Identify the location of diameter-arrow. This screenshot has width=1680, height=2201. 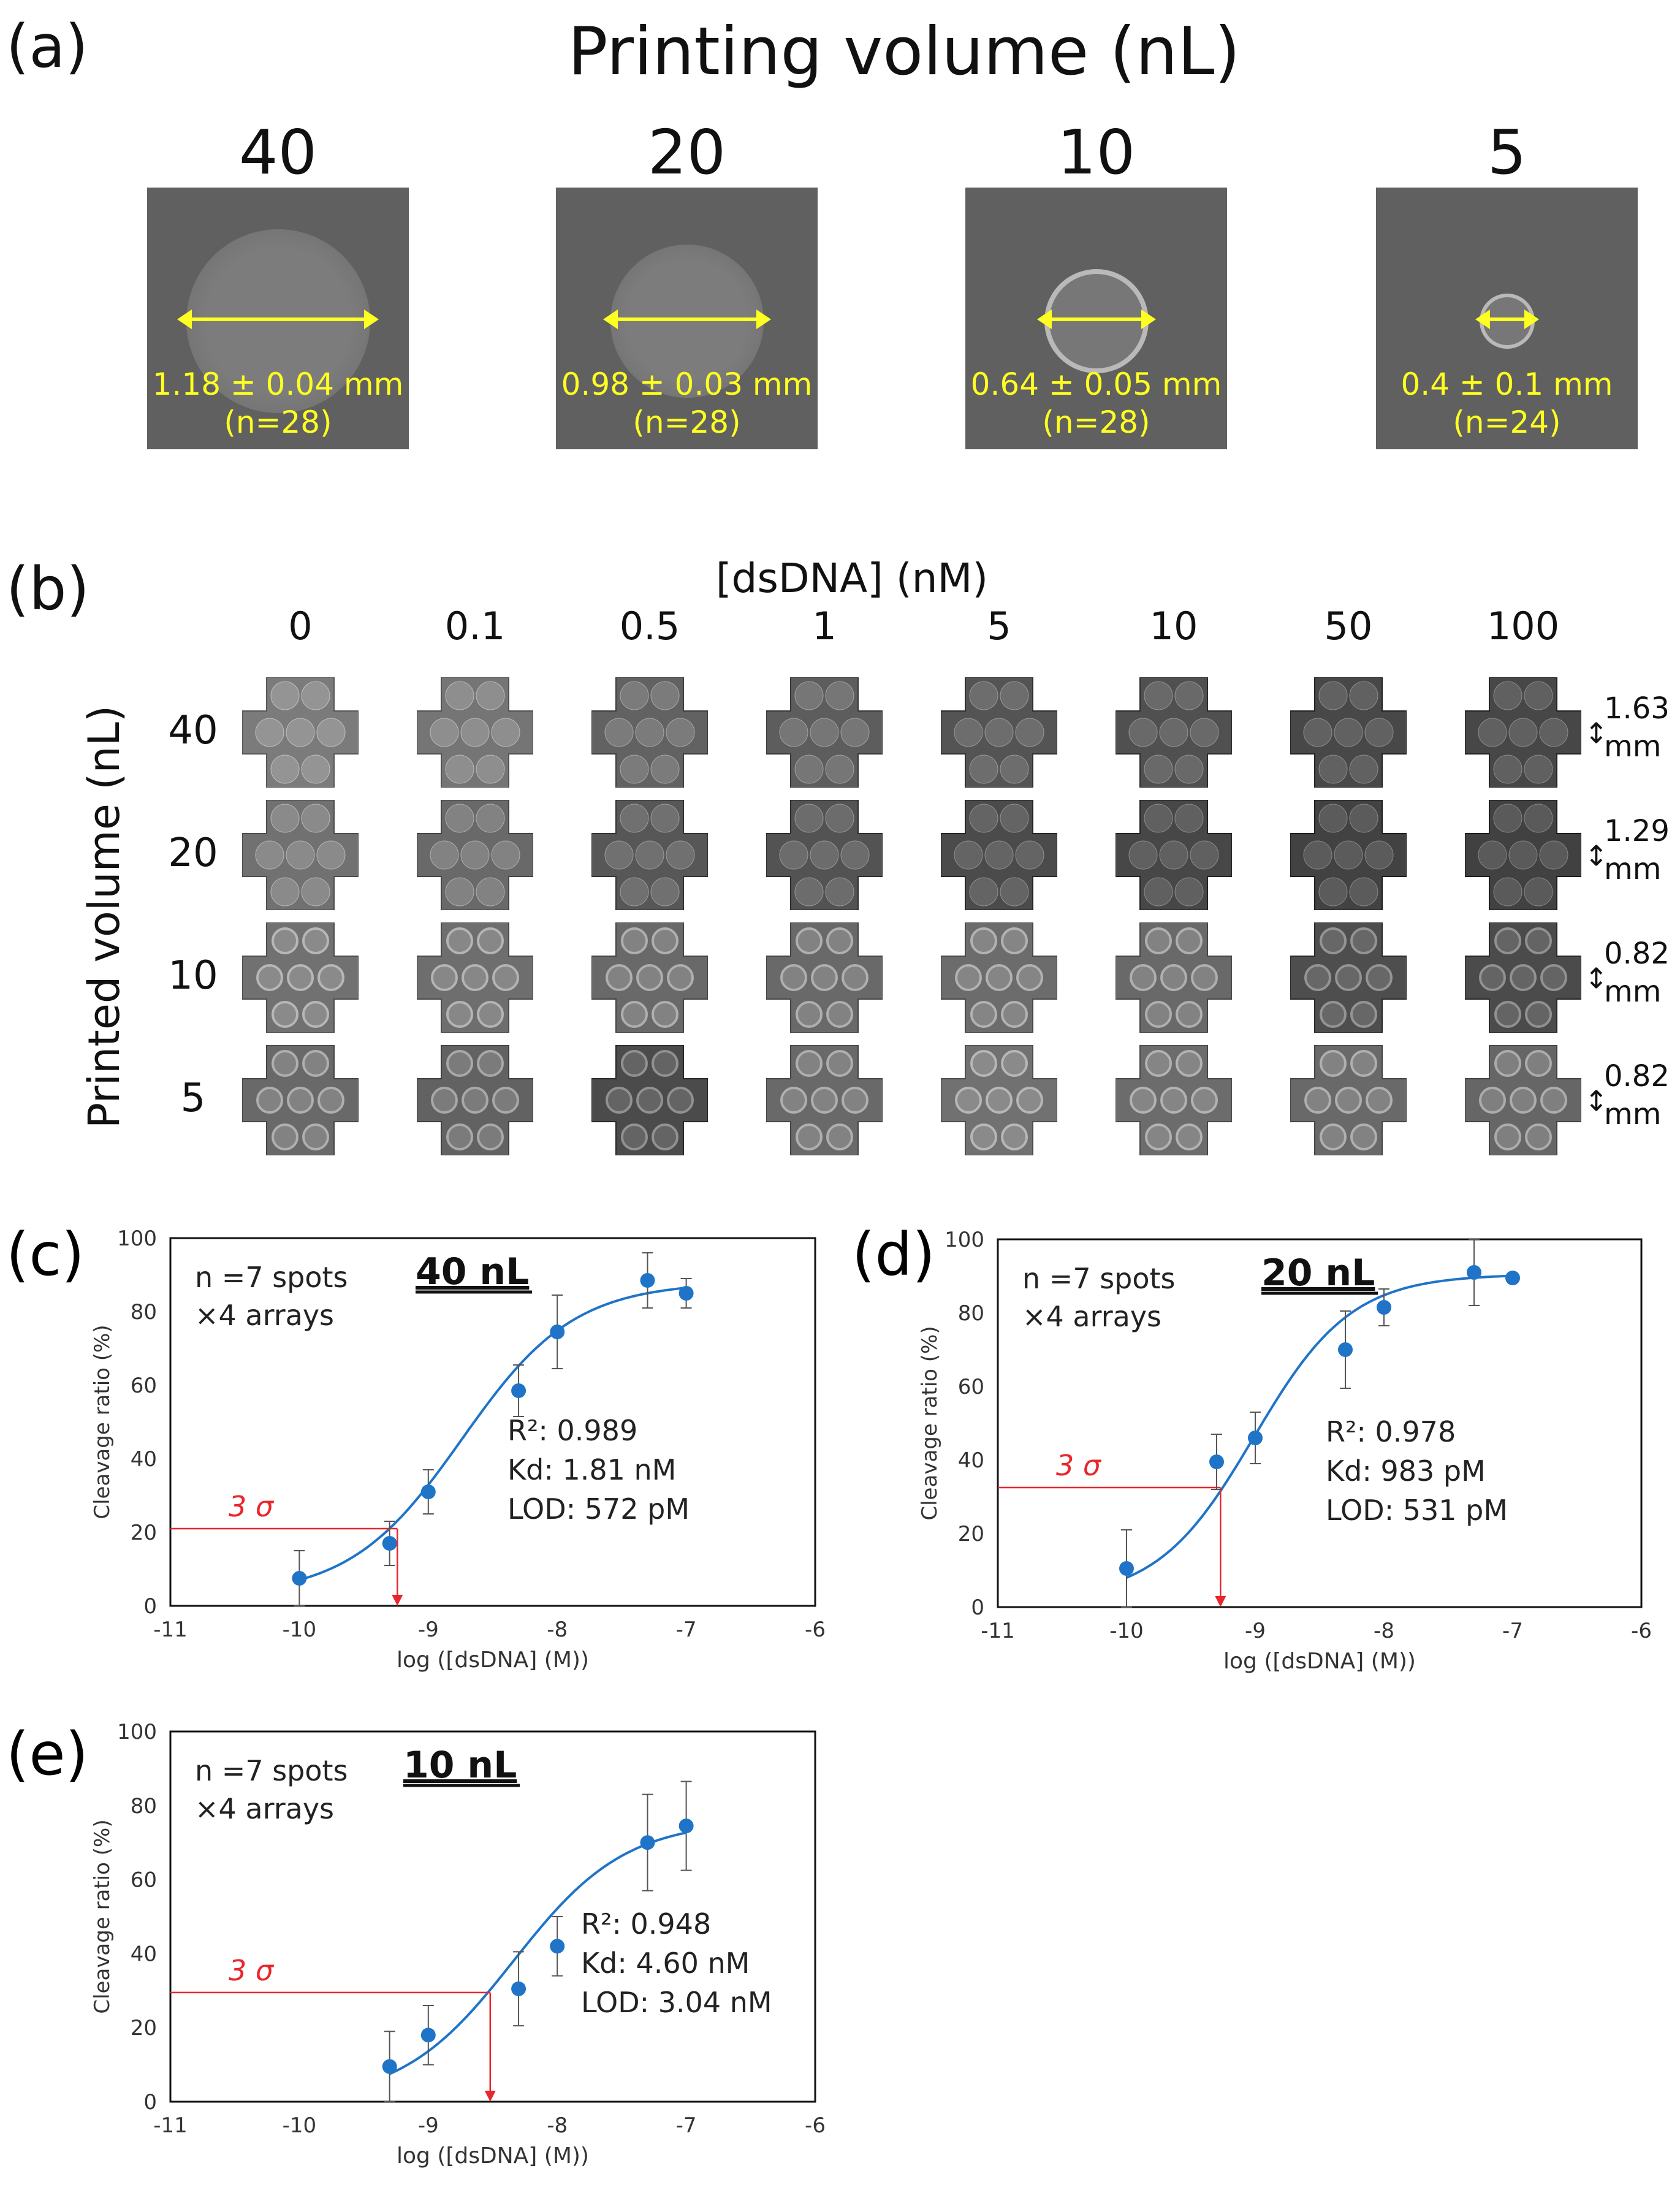
(278, 319).